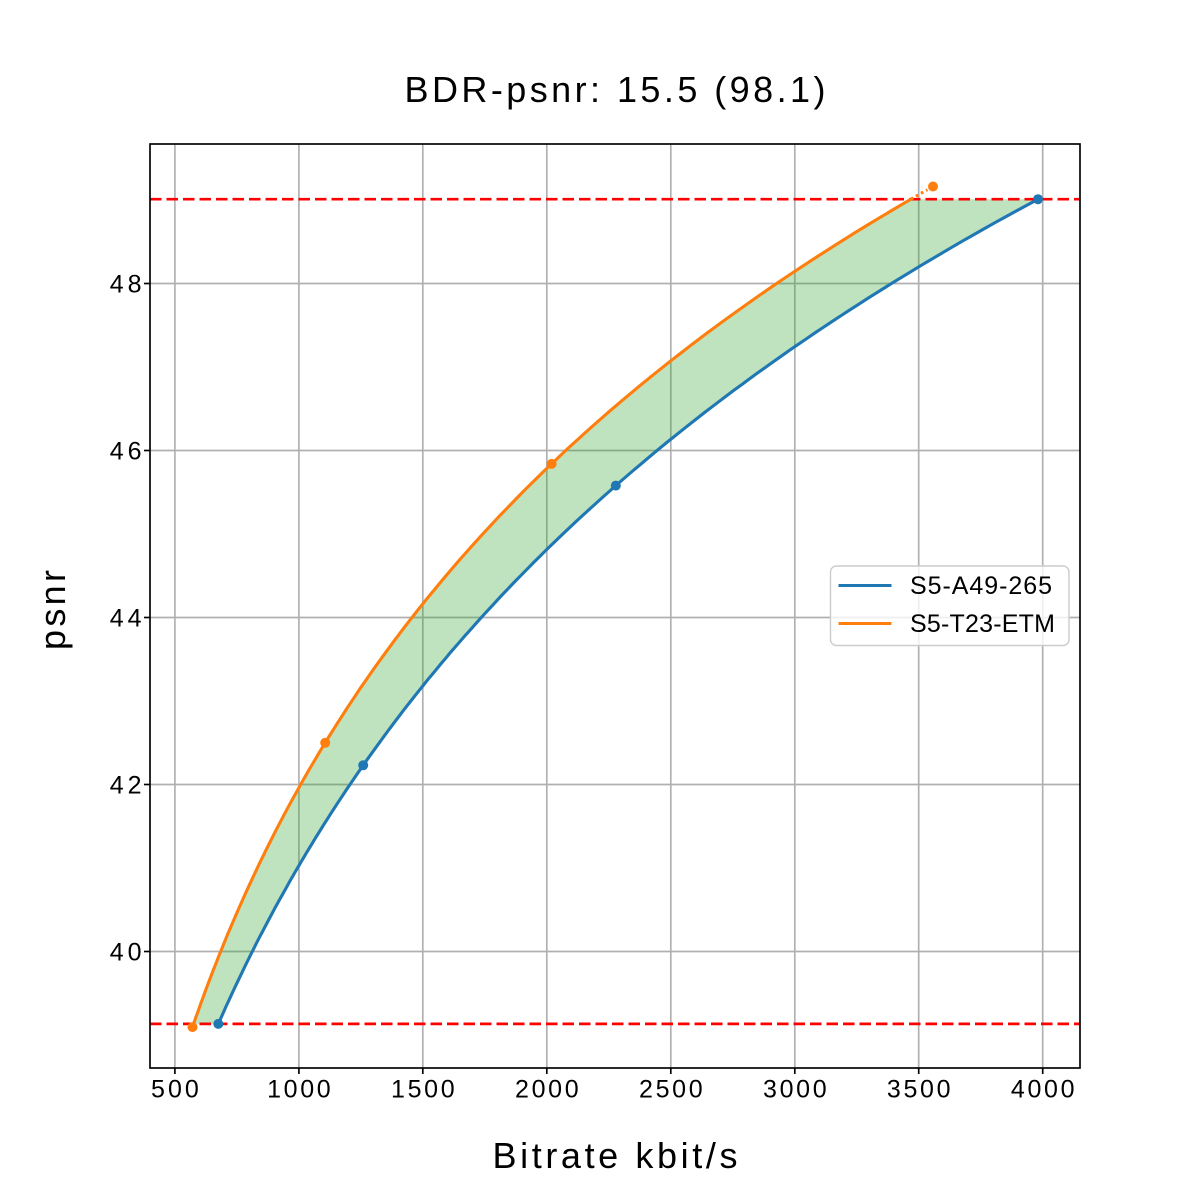  What do you see at coordinates (982, 624) in the screenshot?
I see `svg-text: S5-T23-ETM` at bounding box center [982, 624].